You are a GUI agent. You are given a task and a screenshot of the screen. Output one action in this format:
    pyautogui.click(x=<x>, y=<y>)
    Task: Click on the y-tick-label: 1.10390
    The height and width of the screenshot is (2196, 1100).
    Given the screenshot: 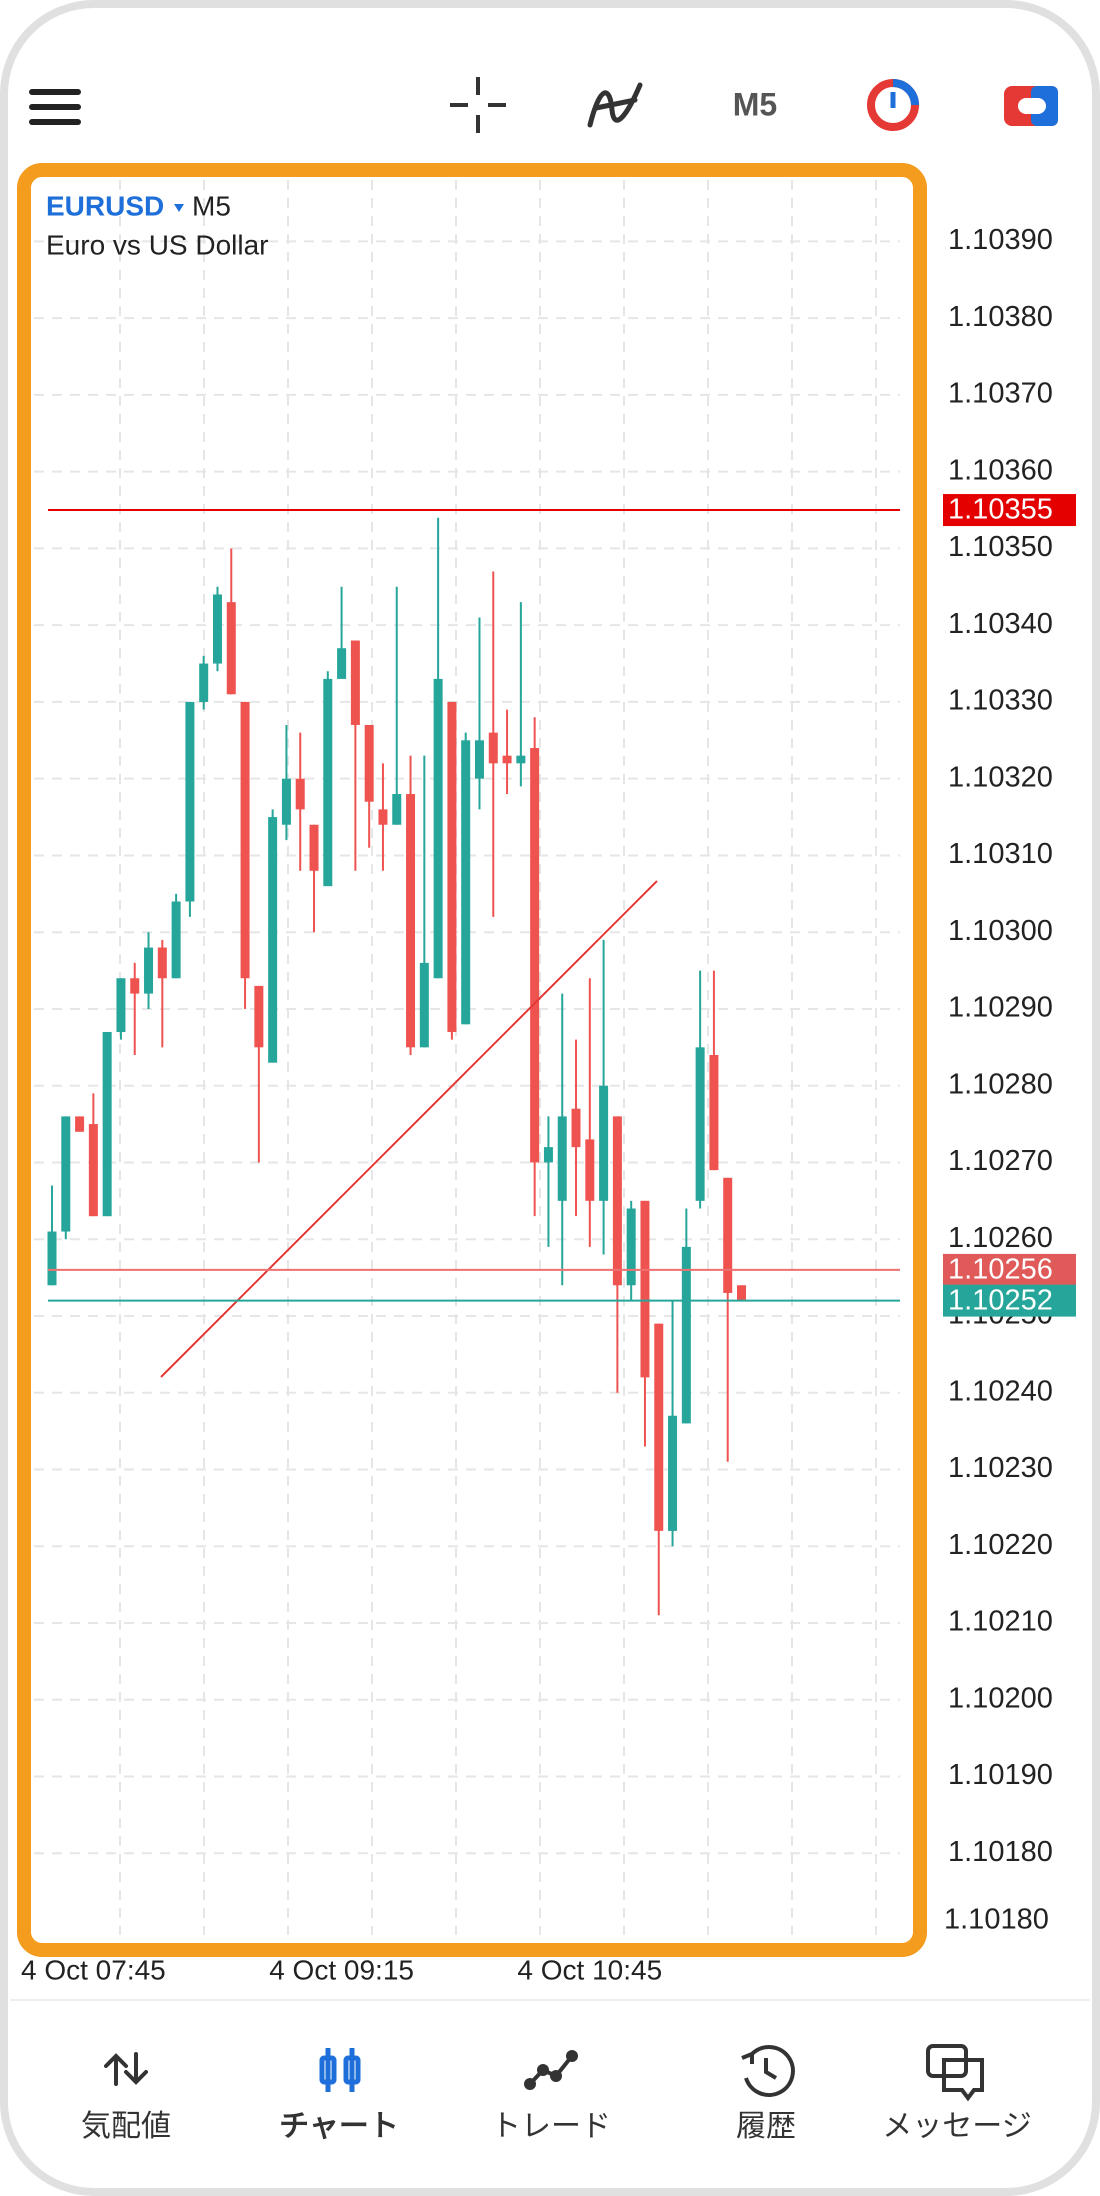 What is the action you would take?
    pyautogui.click(x=1000, y=240)
    